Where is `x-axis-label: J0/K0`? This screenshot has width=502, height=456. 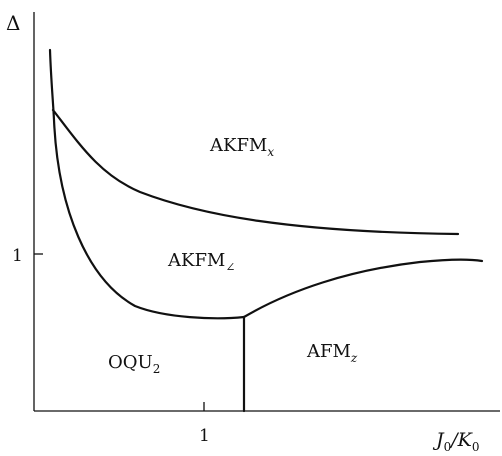 x-axis-label: J0/K0 is located at coordinates (456, 441).